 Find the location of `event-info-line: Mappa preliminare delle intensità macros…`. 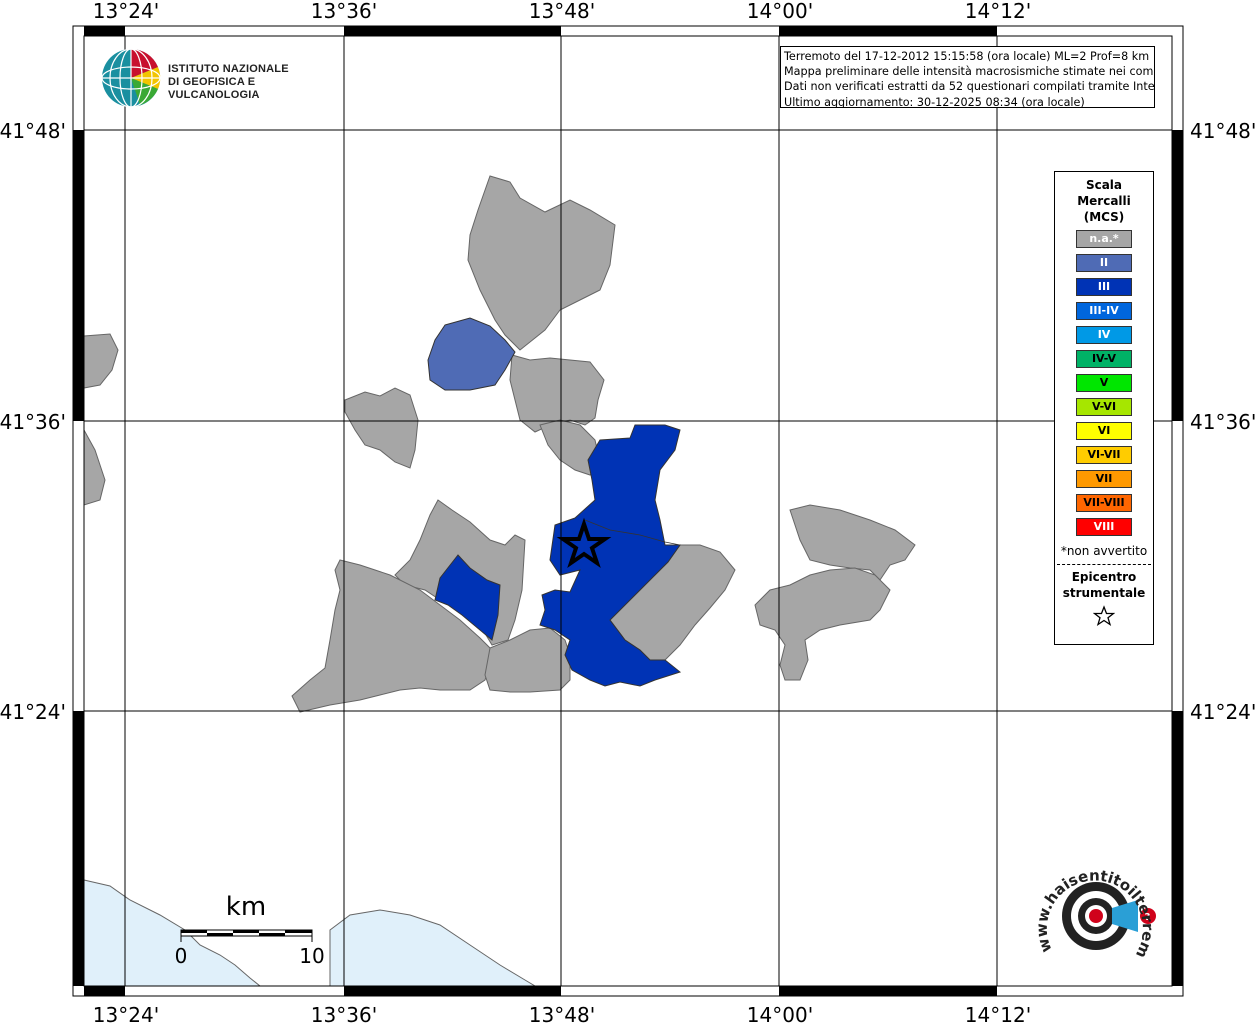

event-info-line: Mappa preliminare delle intensità macros… is located at coordinates (969, 72).